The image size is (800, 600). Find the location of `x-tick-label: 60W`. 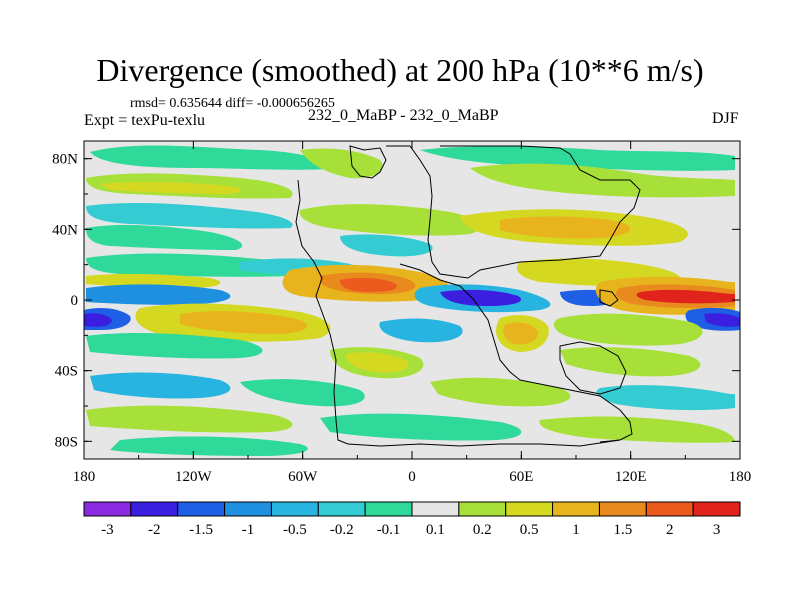

x-tick-label: 60W is located at coordinates (303, 477).